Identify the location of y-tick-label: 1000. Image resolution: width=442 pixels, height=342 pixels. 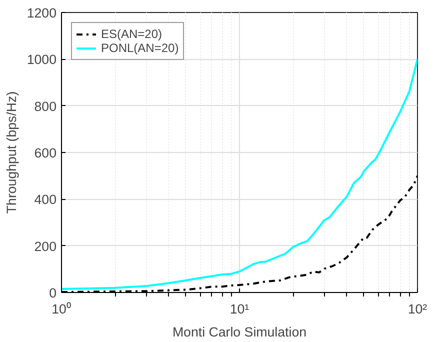
(41, 60).